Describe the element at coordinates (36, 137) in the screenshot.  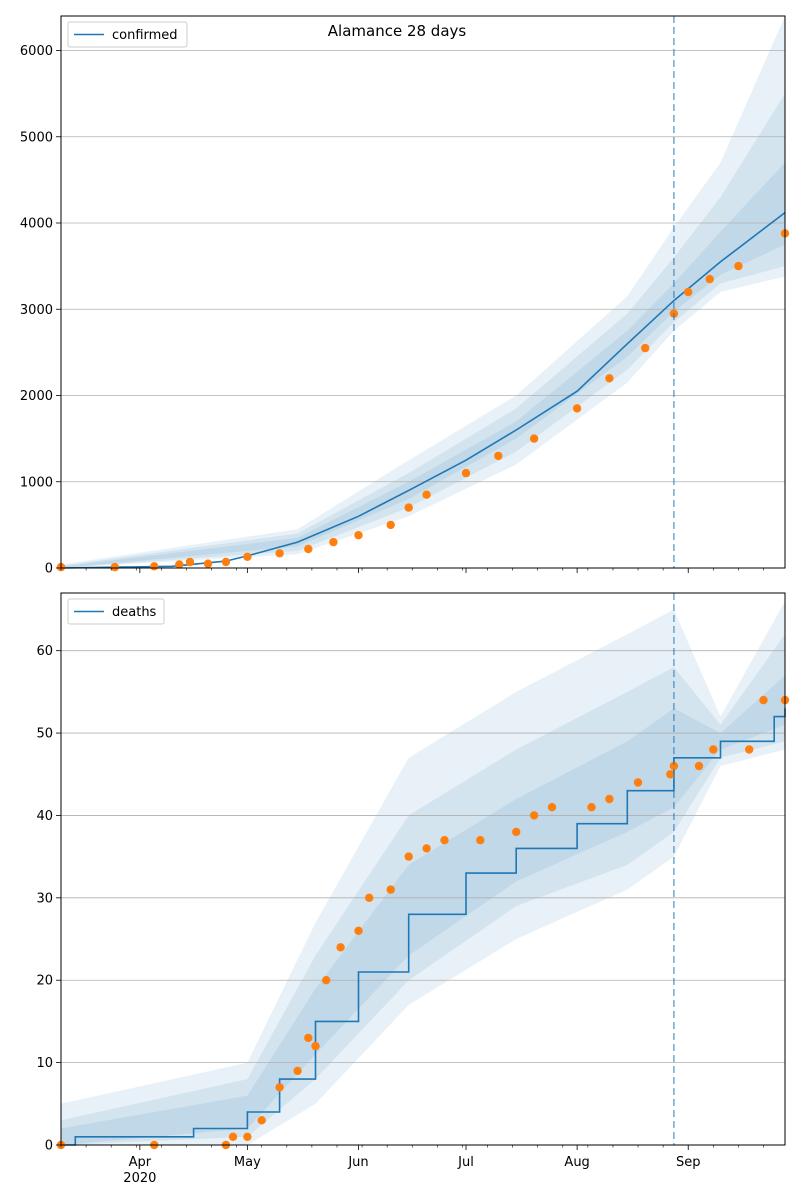
I see `confirmed-y-tick-label: 5000` at that location.